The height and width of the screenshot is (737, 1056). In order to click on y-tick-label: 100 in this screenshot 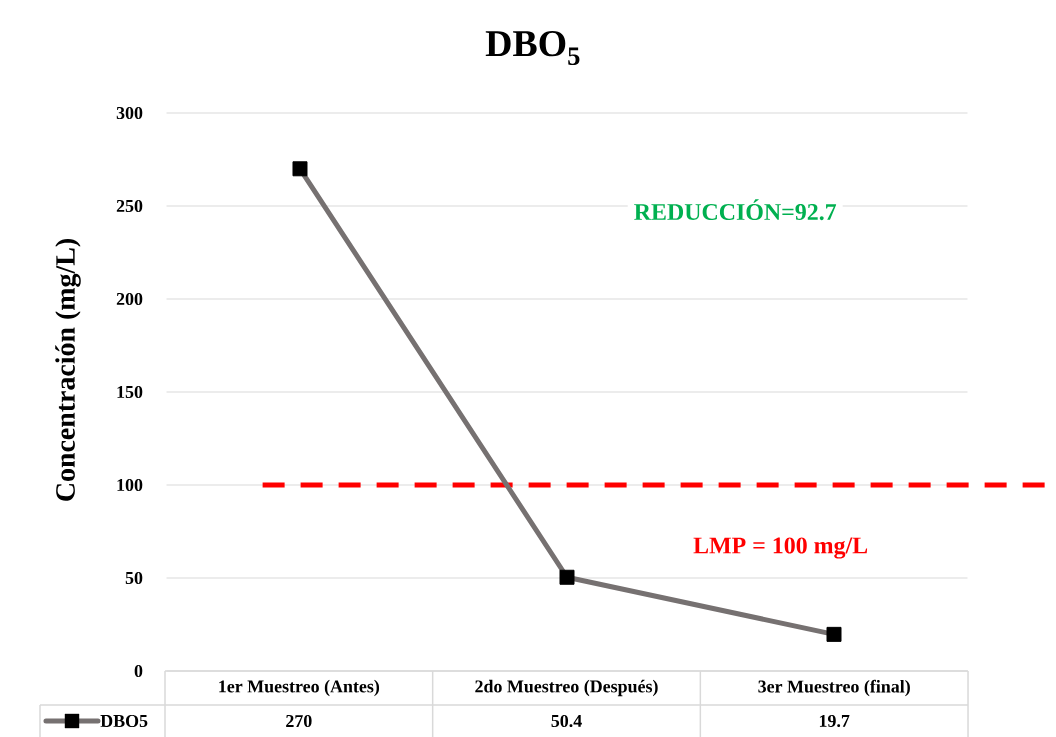, I will do `click(130, 485)`.